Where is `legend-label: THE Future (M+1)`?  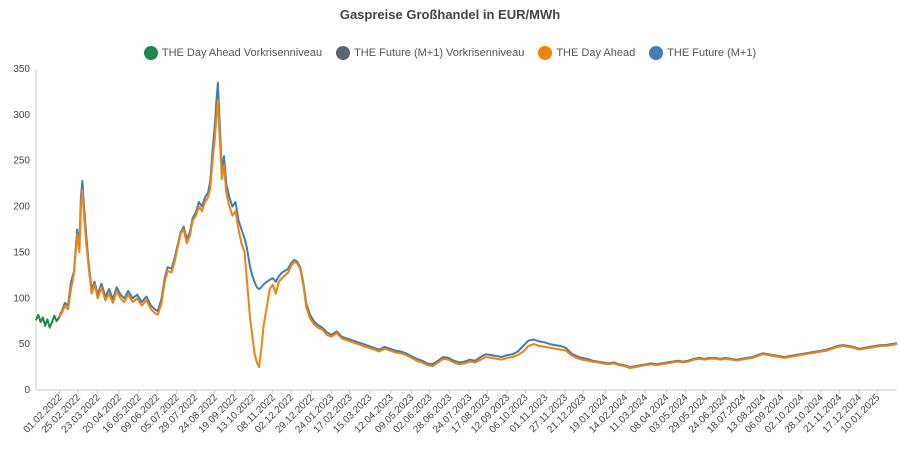 legend-label: THE Future (M+1) is located at coordinates (712, 53).